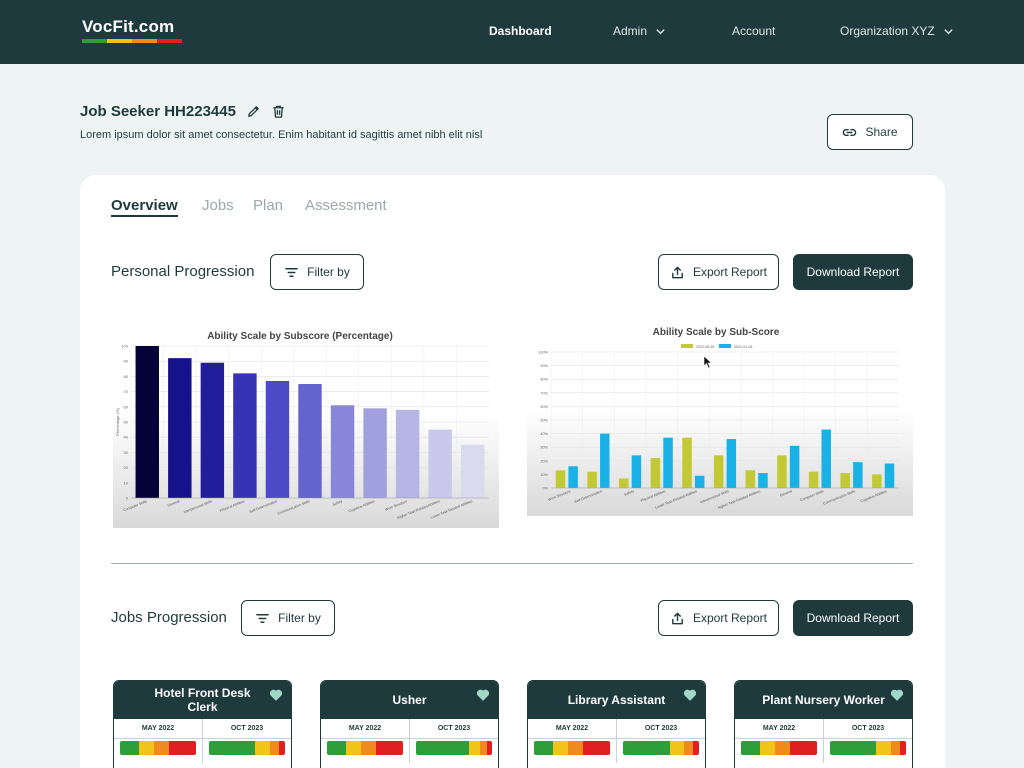 This screenshot has width=1024, height=768. What do you see at coordinates (653, 496) in the screenshot?
I see `x-tick-label: Physical Abilities` at bounding box center [653, 496].